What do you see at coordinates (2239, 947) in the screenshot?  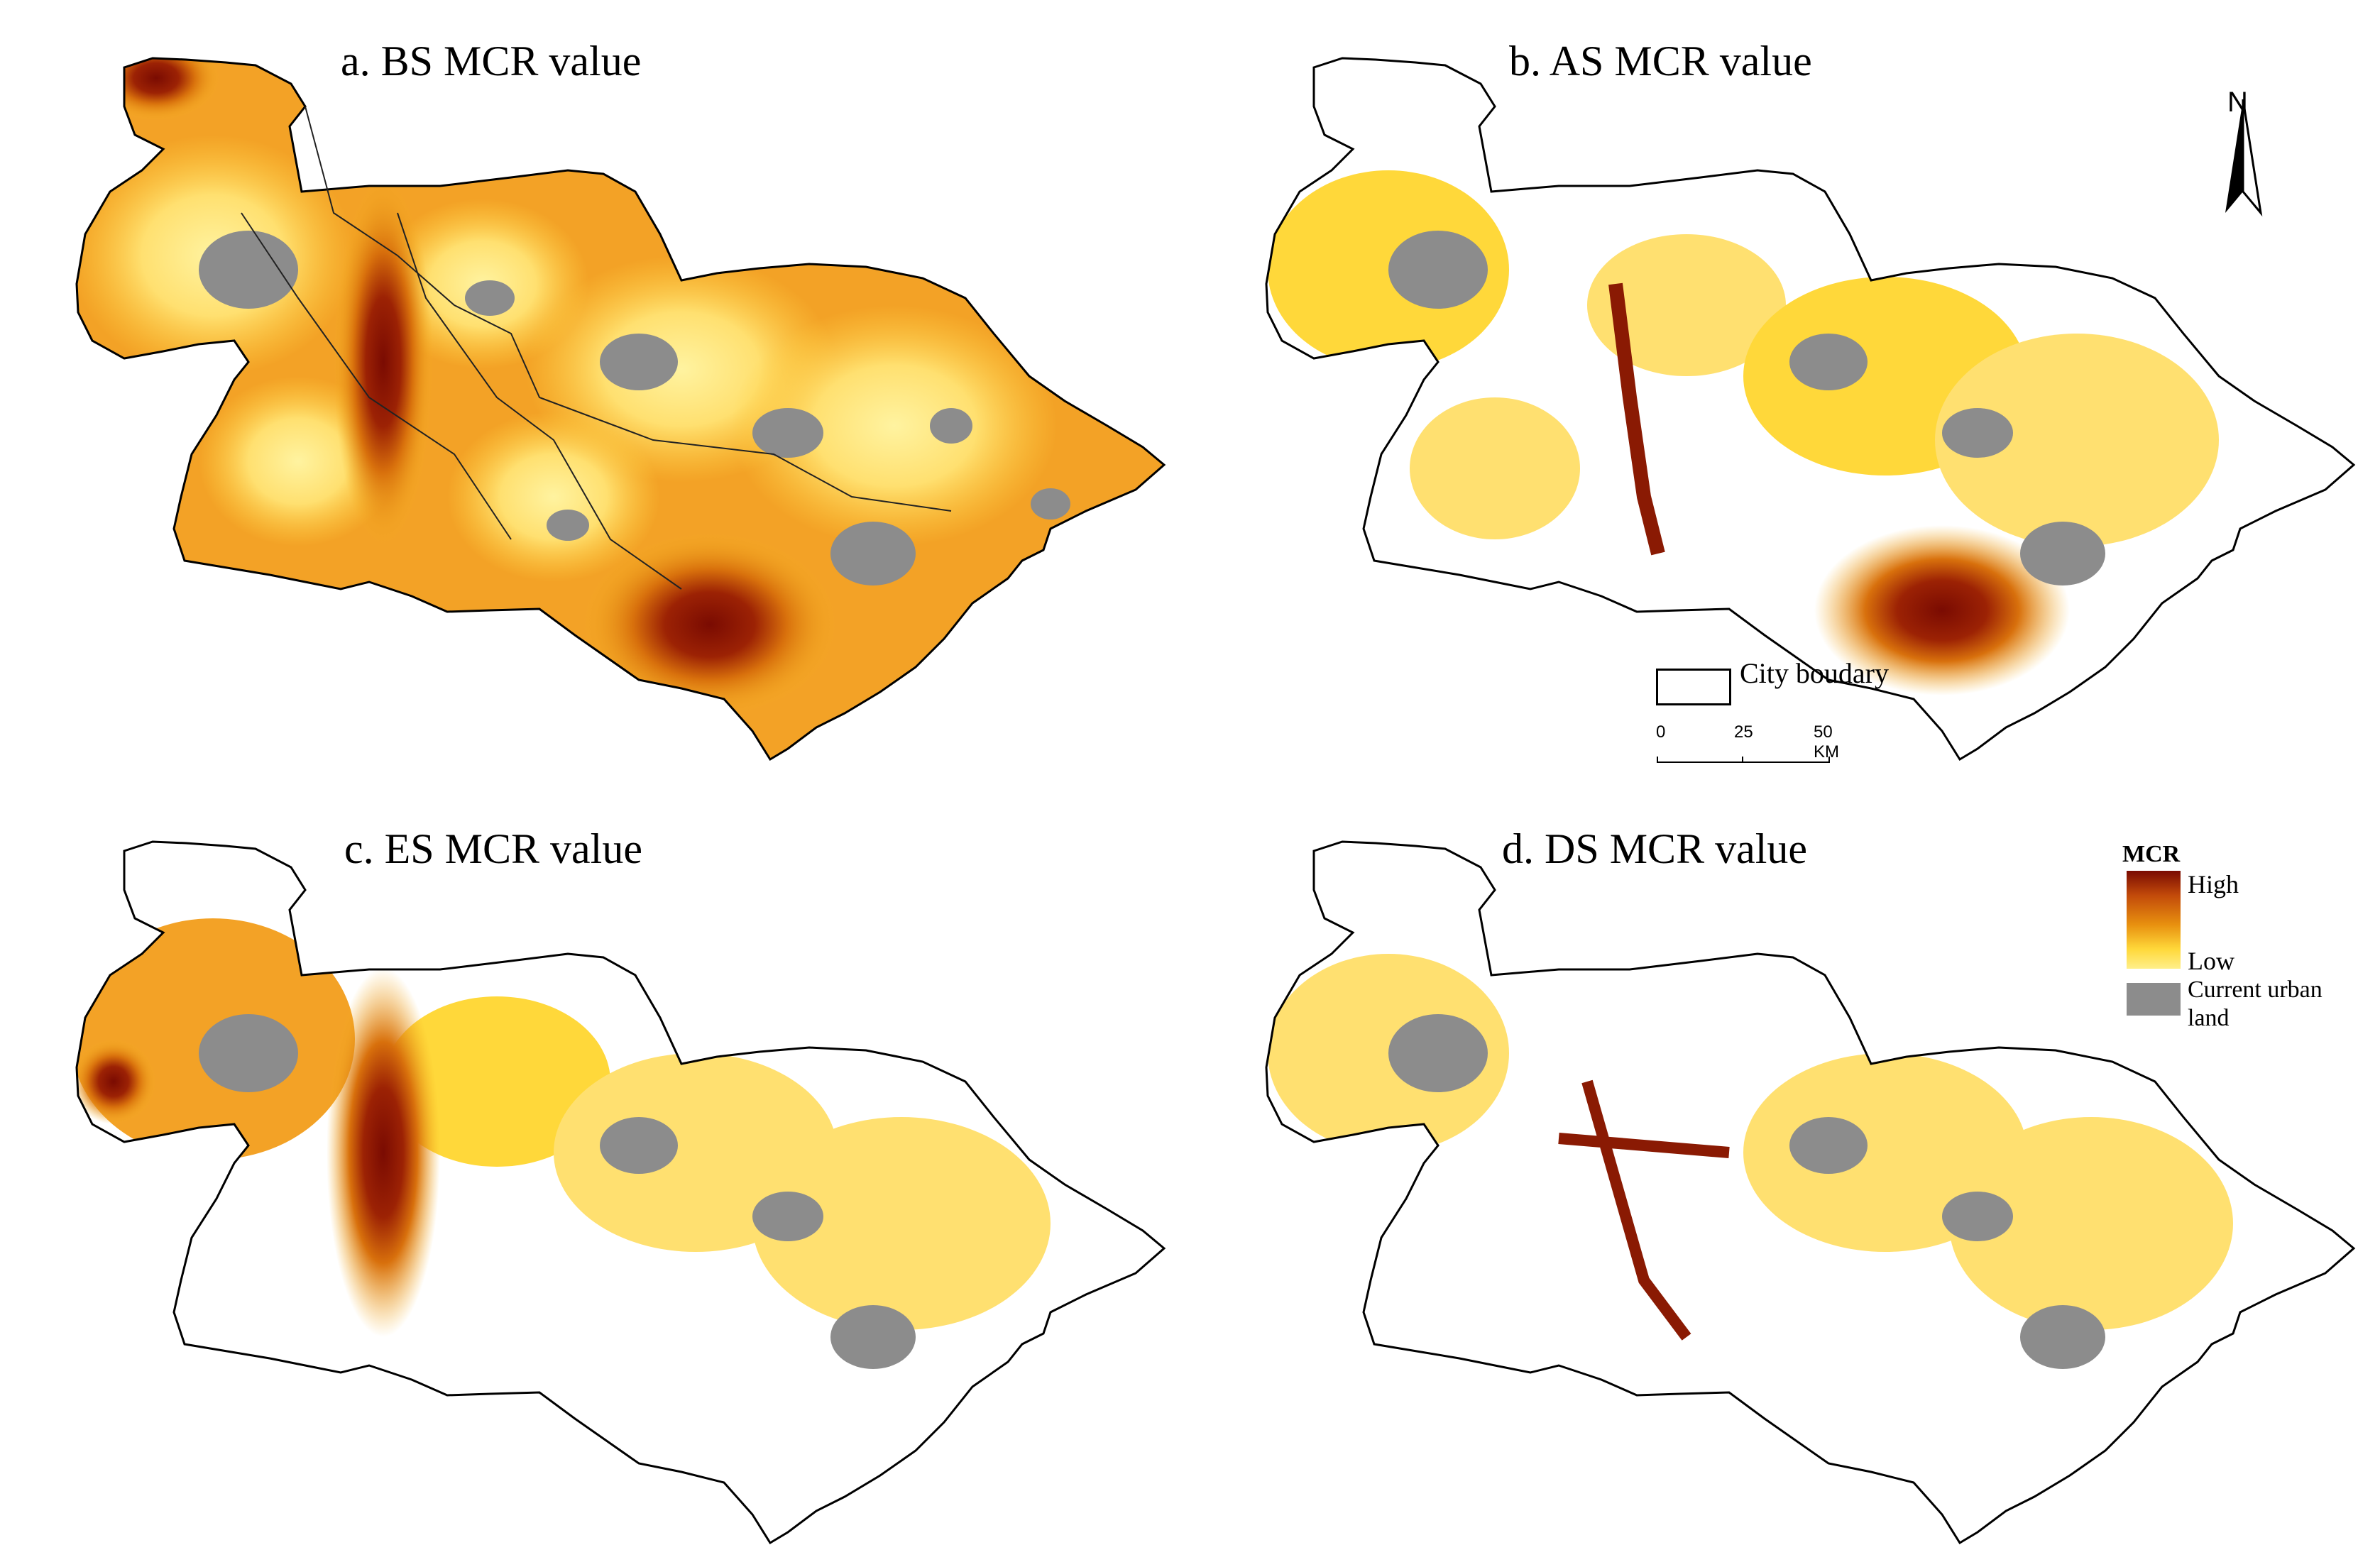 I see `mcr-legend: MCR High Low Current urban land` at bounding box center [2239, 947].